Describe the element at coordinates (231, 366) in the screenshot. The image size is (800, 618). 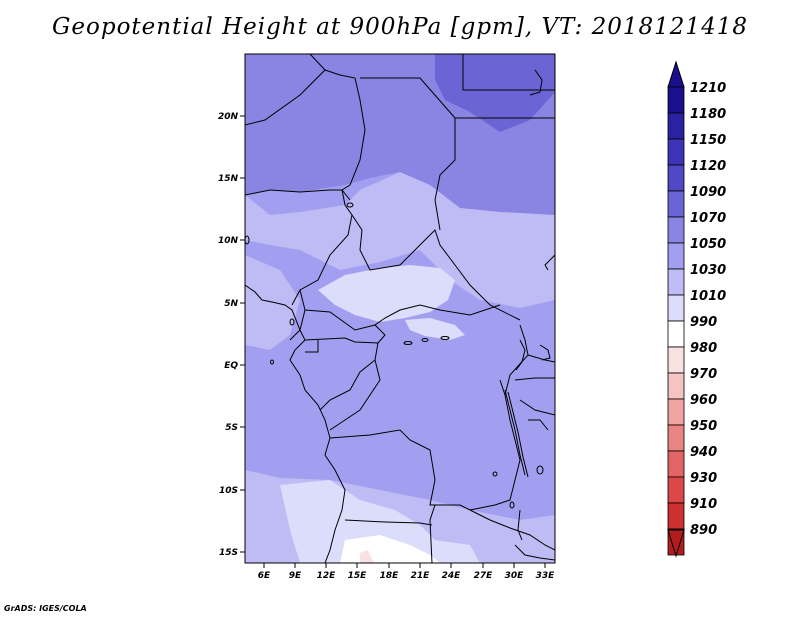
I see `lat-tick-label: EQ` at that location.